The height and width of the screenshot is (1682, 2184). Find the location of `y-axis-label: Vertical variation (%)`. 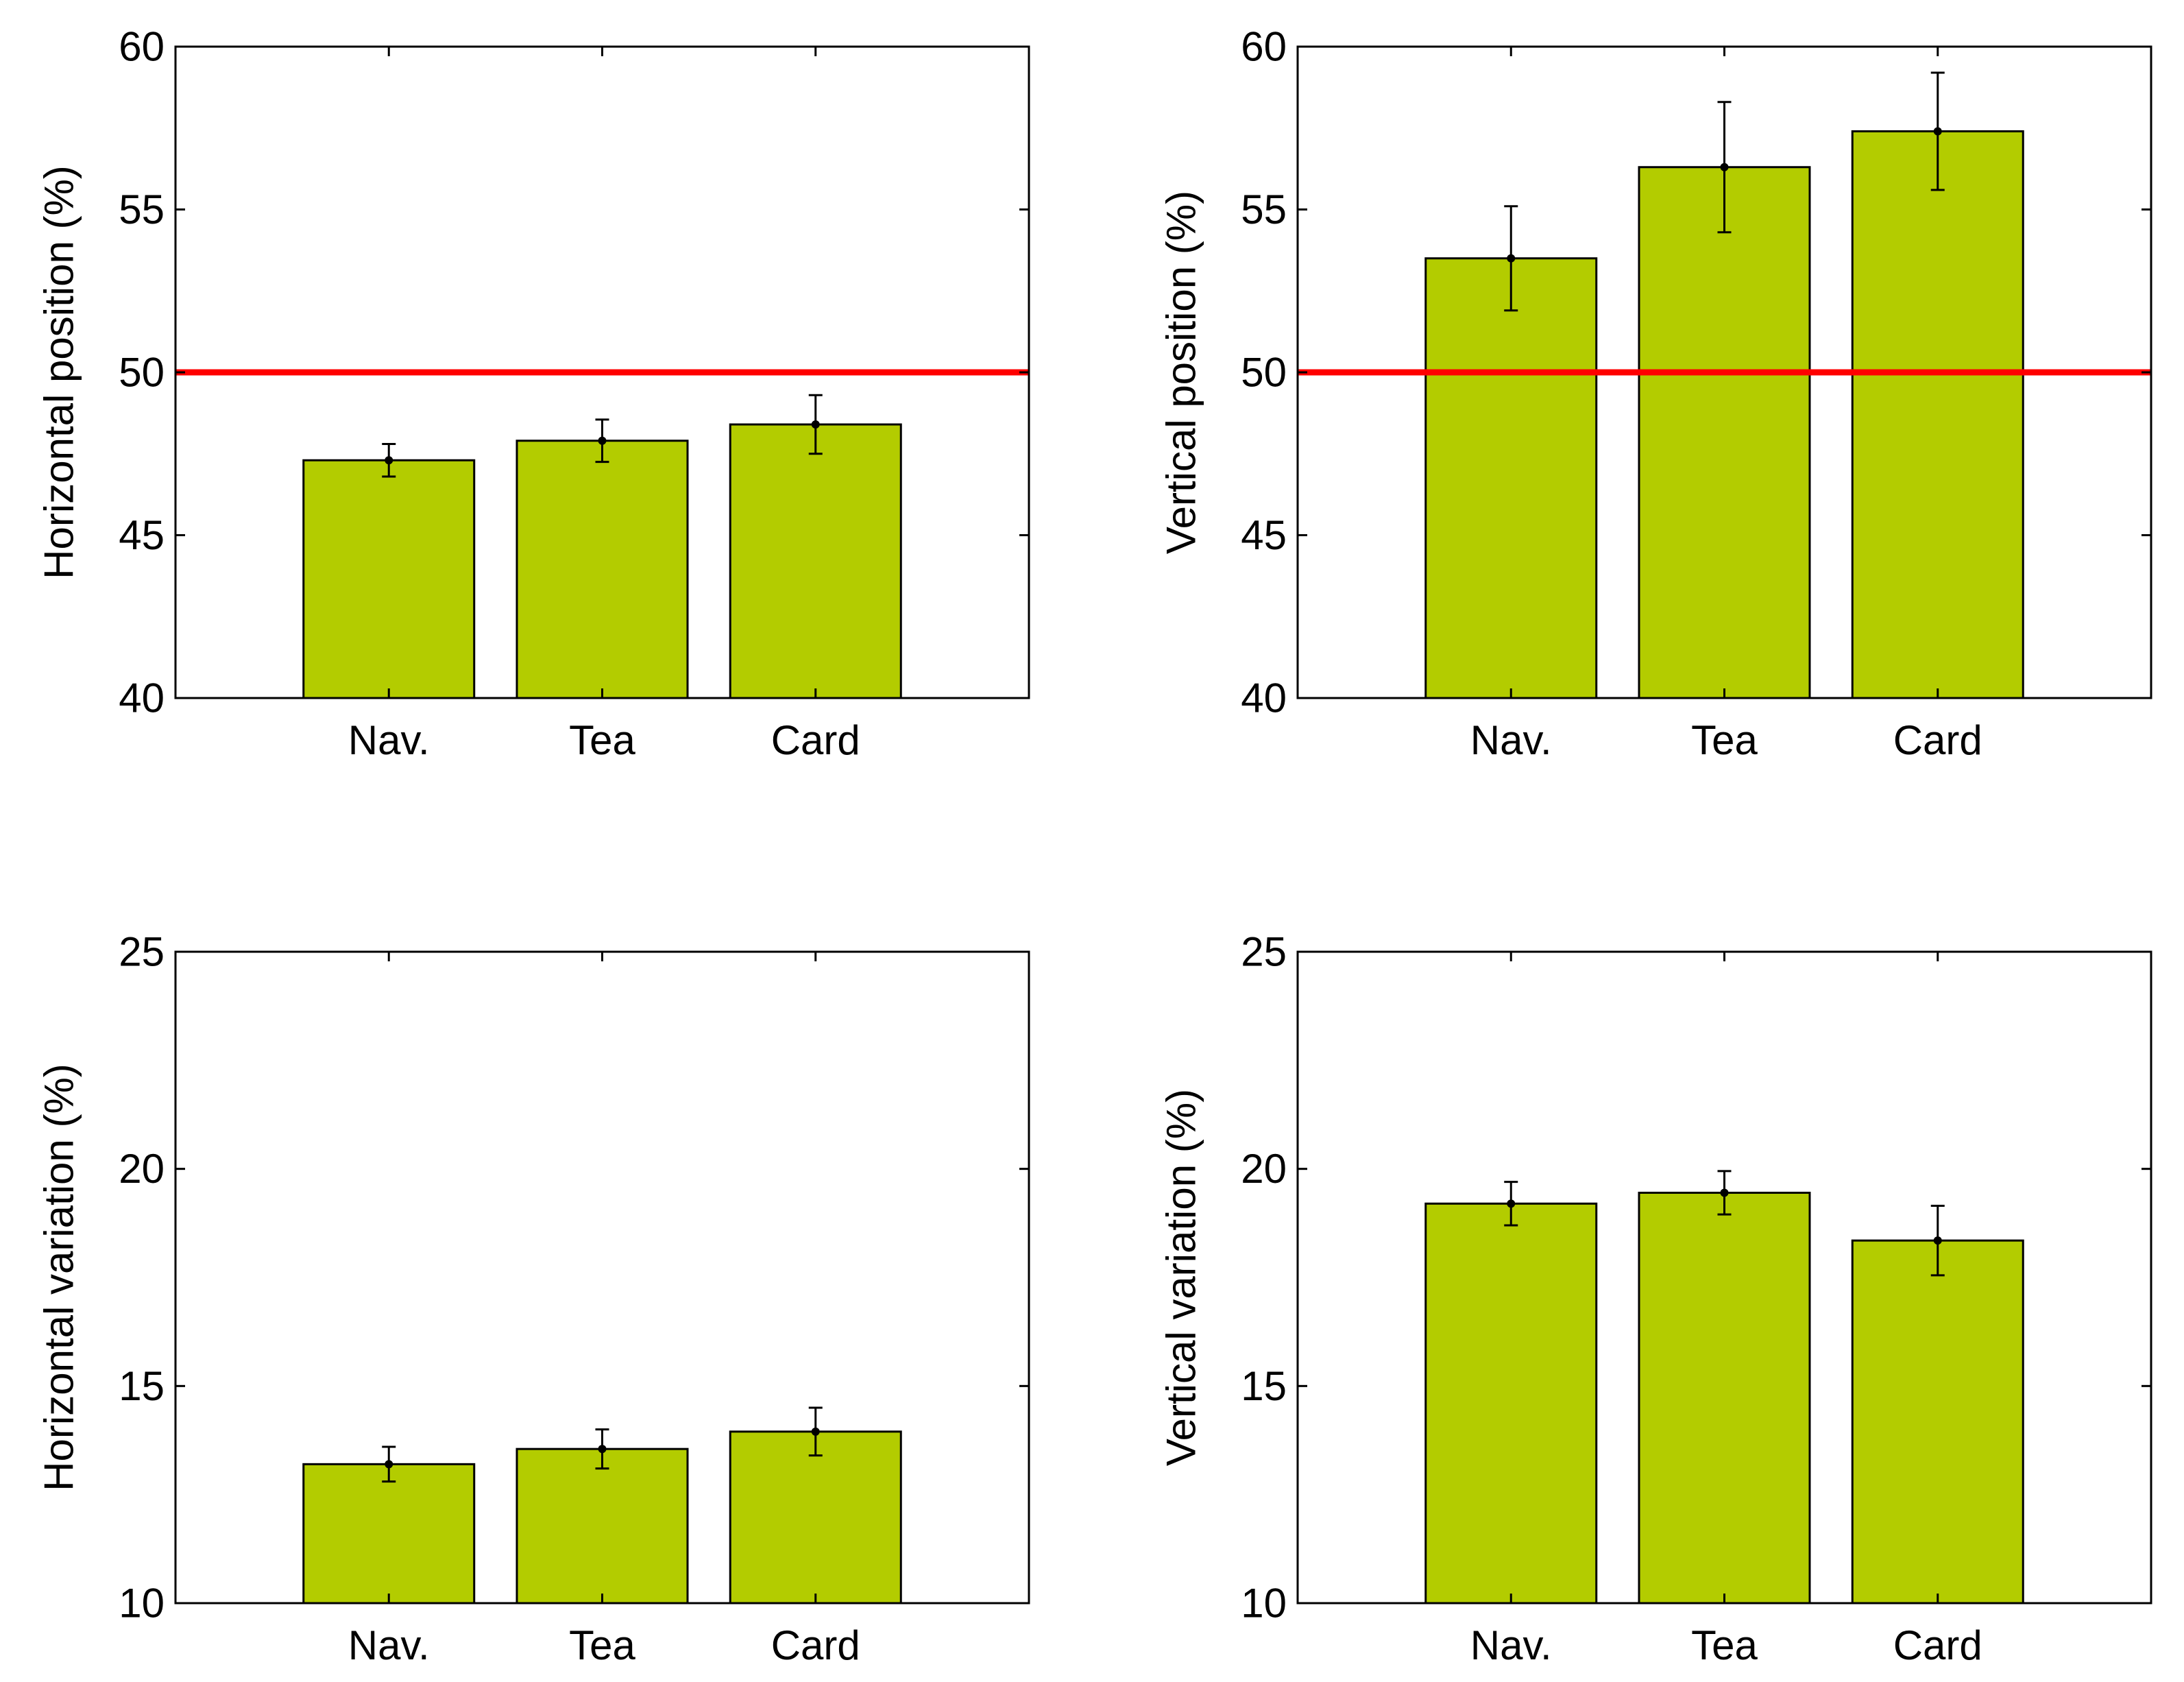

y-axis-label: Vertical variation (%) is located at coordinates (1181, 1277).